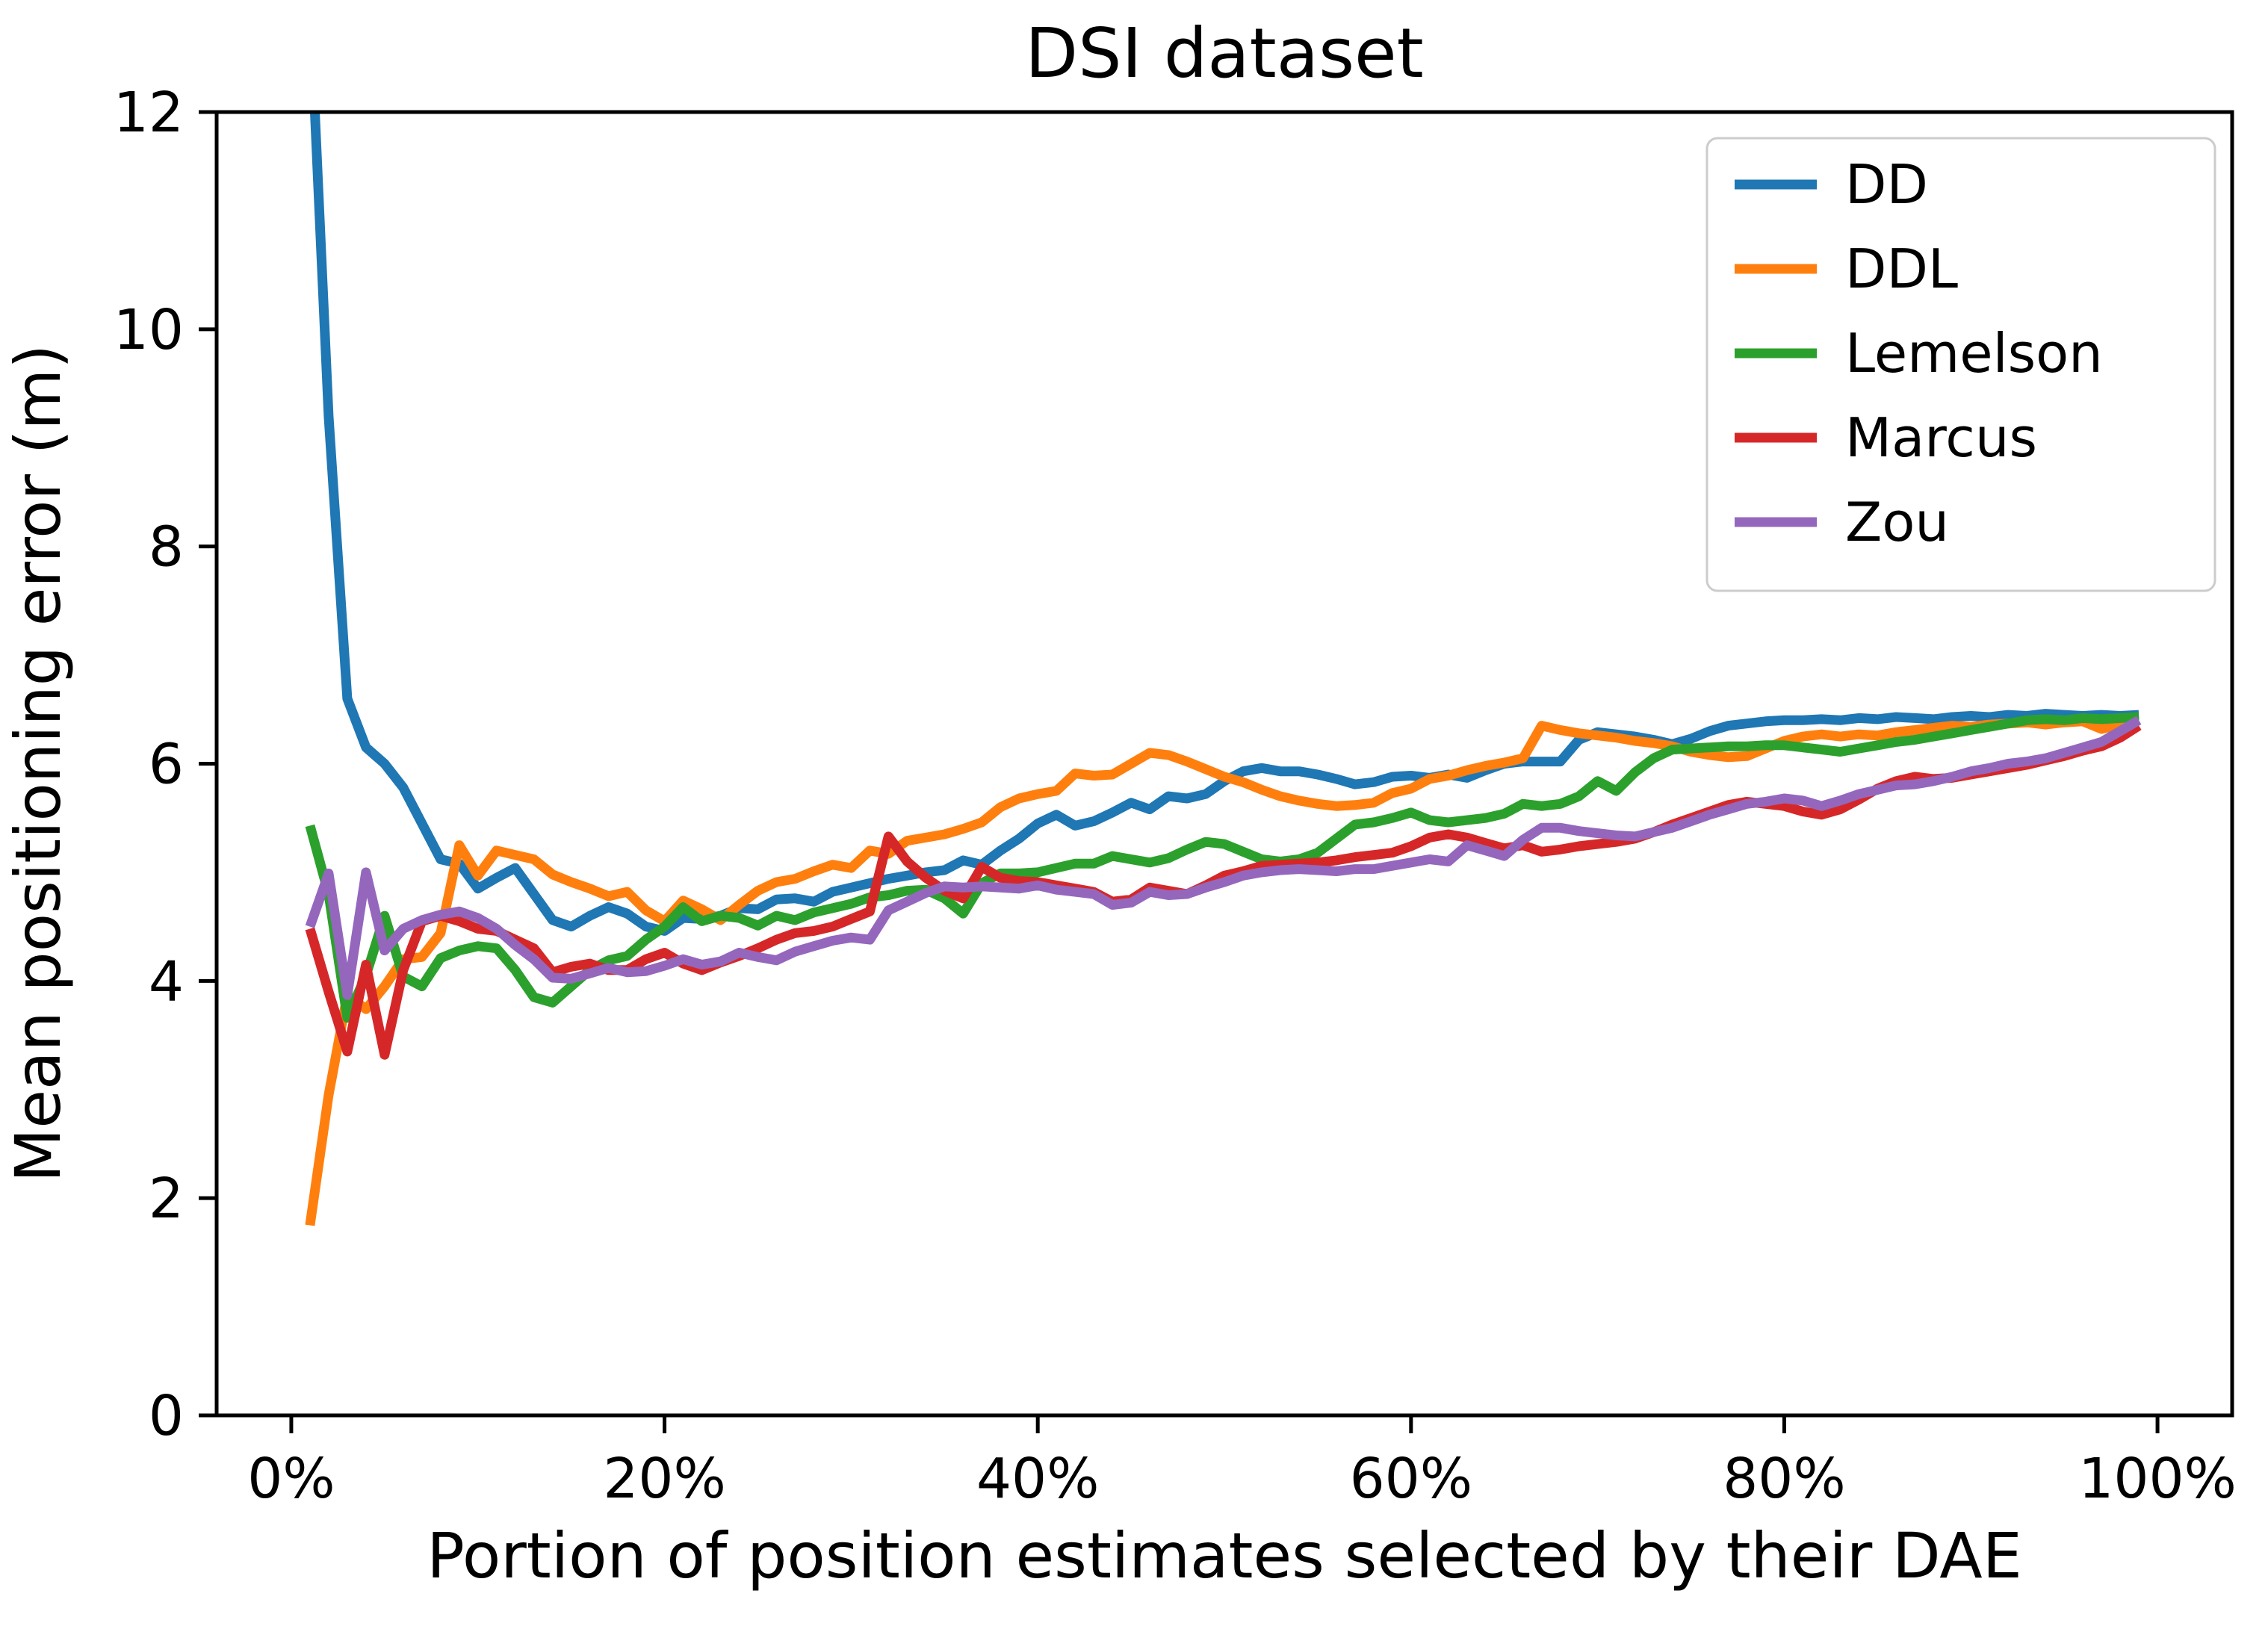 Image resolution: width=2268 pixels, height=1626 pixels. I want to click on legend: DD DDL Lemelson Marcus Zou, so click(1960, 364).